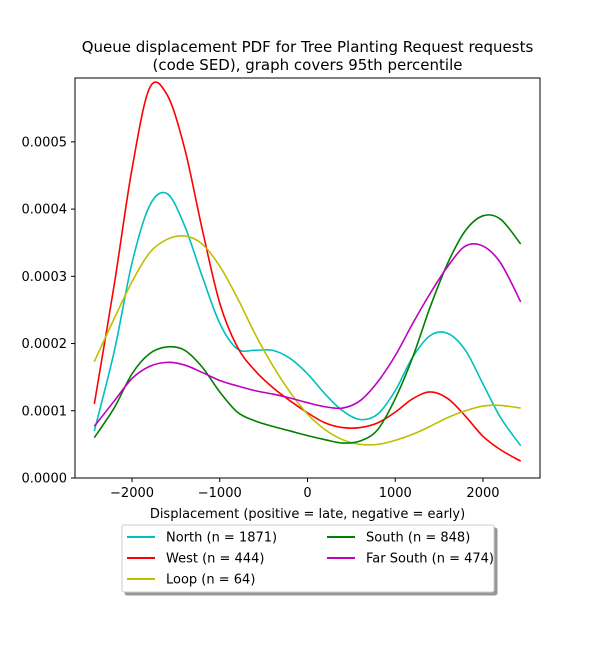  What do you see at coordinates (307, 493) in the screenshot?
I see `x-tick-label: 0` at bounding box center [307, 493].